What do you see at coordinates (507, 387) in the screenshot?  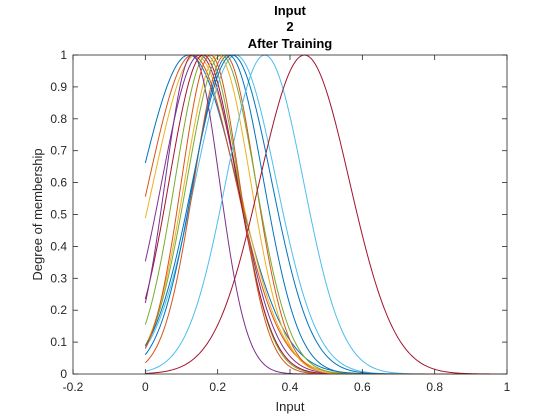 I see `x-tick-label: 1` at bounding box center [507, 387].